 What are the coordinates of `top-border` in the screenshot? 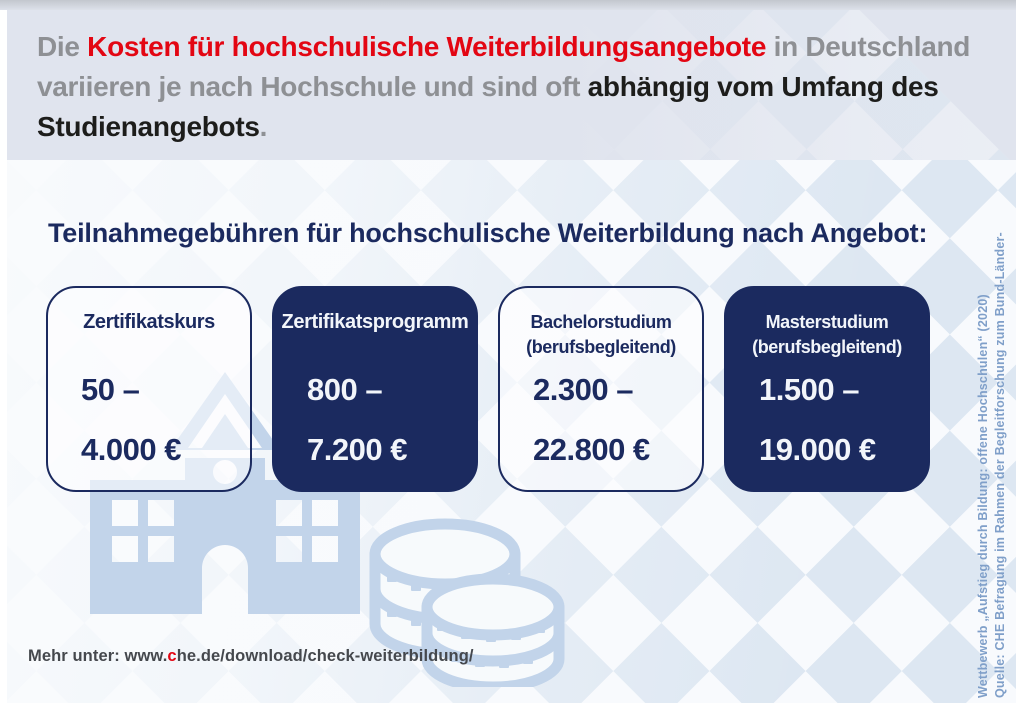 It's located at (512, 5).